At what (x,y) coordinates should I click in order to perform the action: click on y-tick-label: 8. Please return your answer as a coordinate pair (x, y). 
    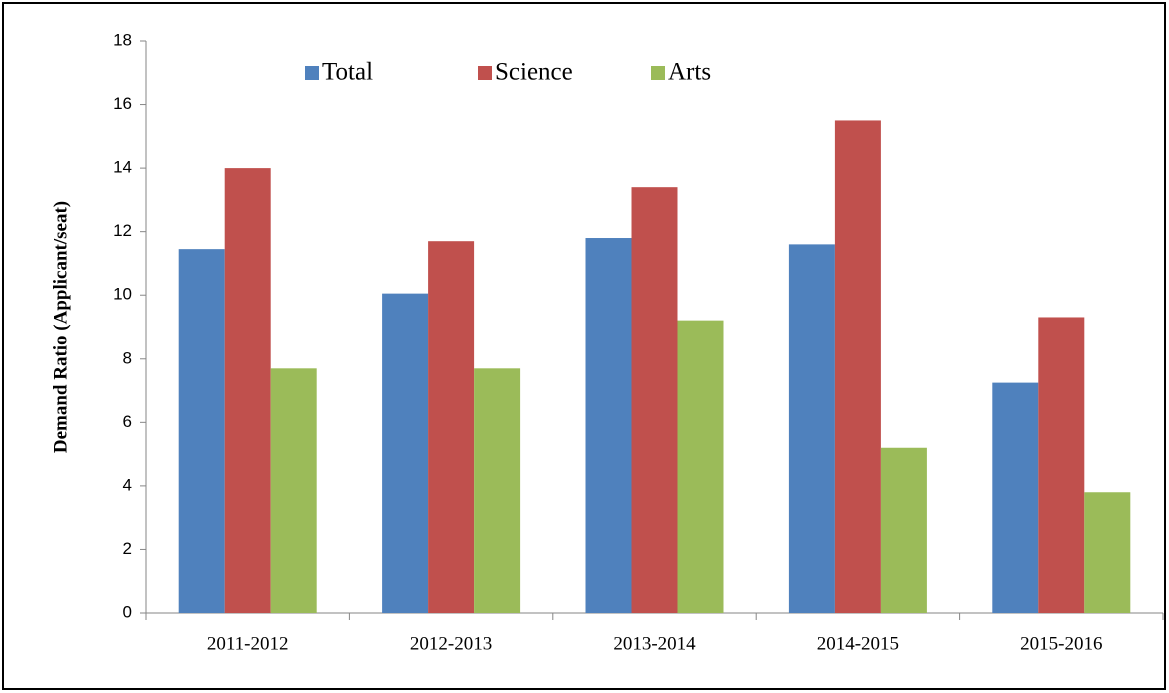
    Looking at the image, I should click on (127, 357).